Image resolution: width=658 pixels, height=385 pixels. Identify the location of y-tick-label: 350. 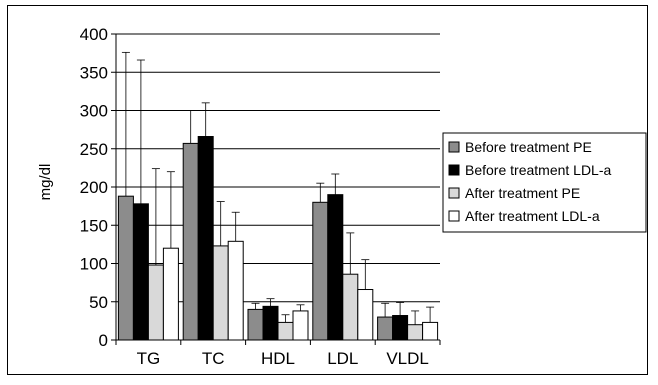
(94, 72).